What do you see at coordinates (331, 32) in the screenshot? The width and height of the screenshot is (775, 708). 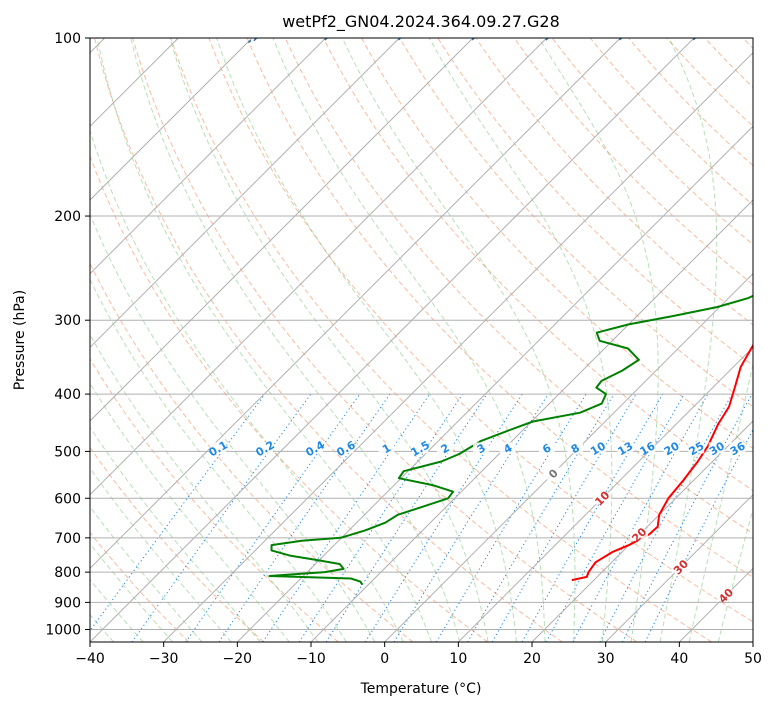 I see `isotherm-label: -90` at bounding box center [331, 32].